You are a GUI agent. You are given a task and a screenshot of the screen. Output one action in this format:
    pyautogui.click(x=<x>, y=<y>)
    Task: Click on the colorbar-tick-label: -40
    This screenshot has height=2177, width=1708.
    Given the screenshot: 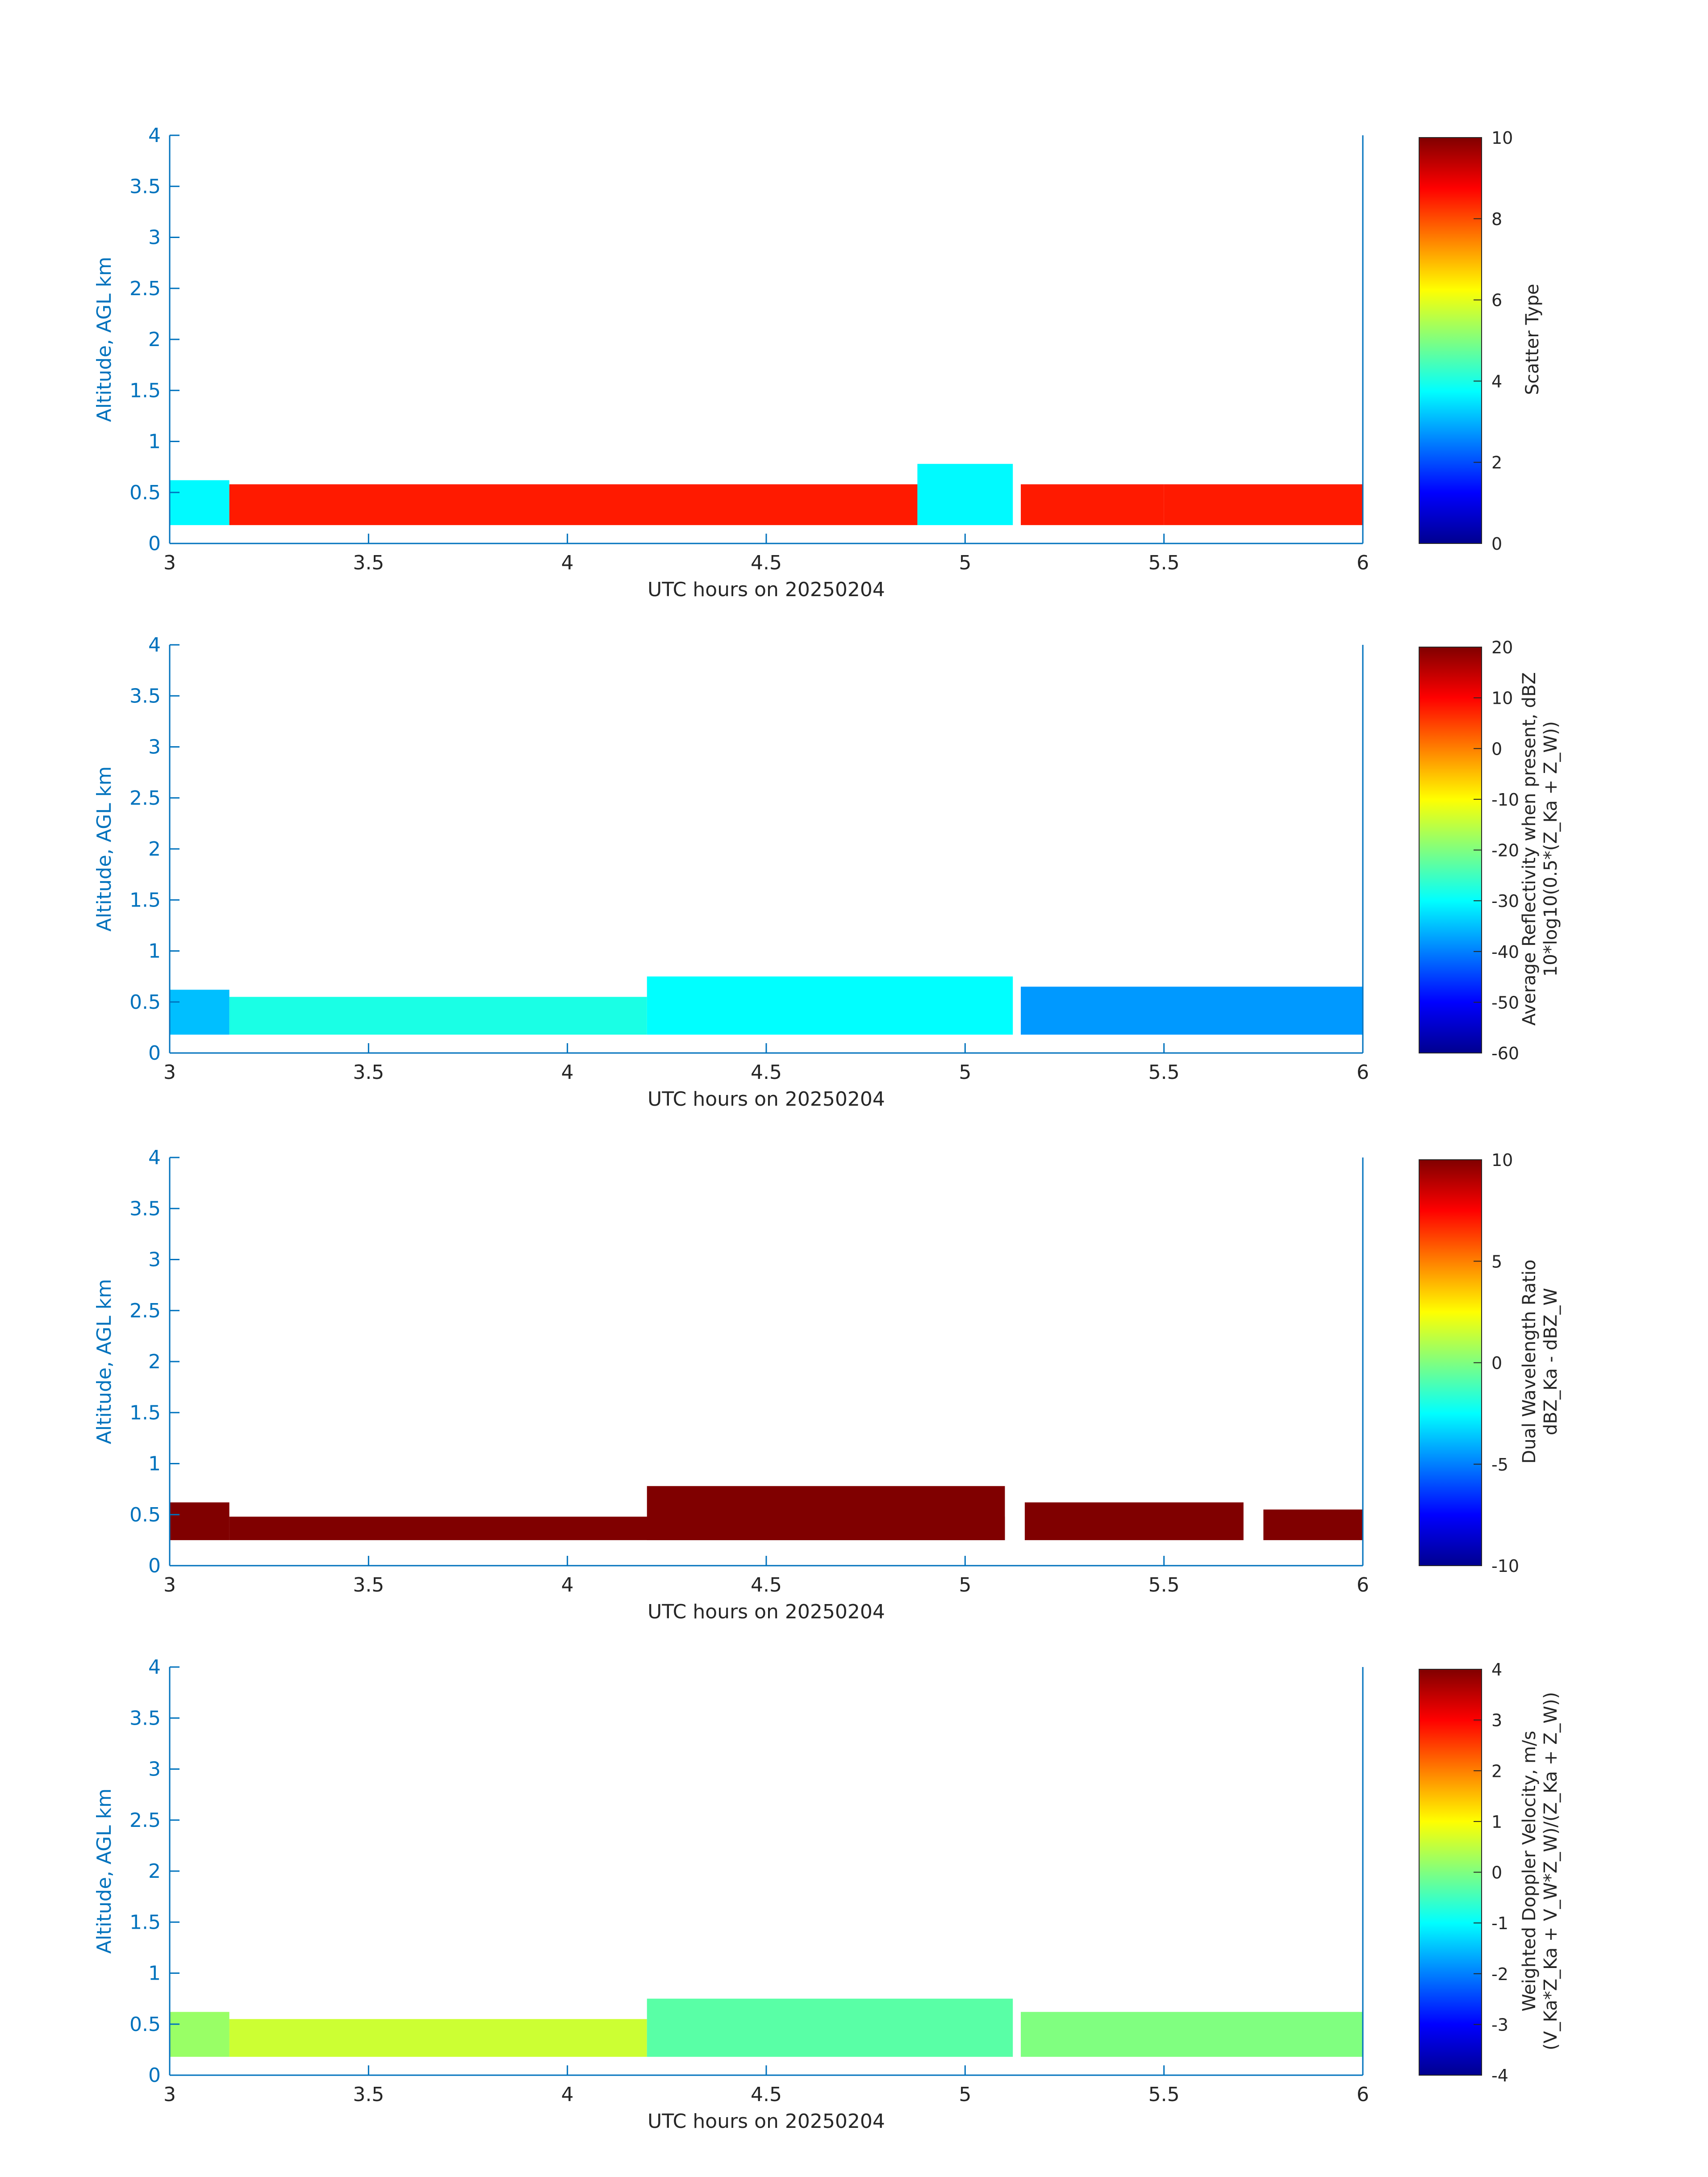 What is the action you would take?
    pyautogui.click(x=1505, y=952)
    